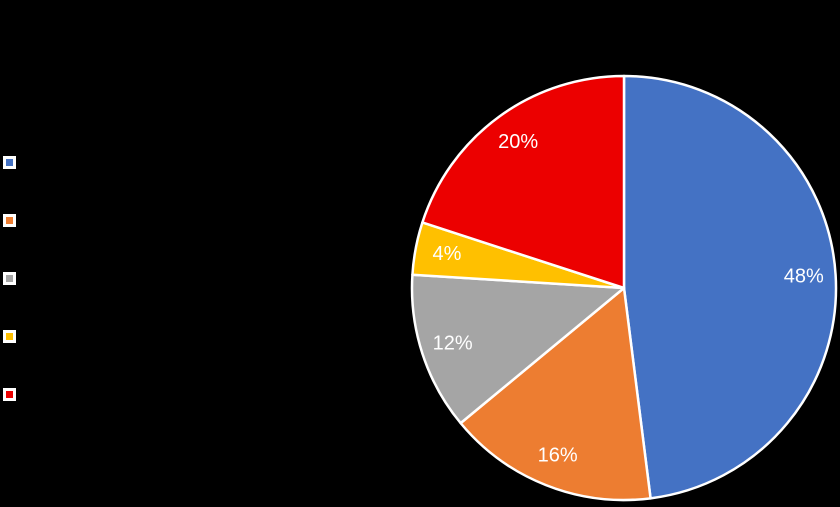  I want to click on pie-slice-label-1: 16%, so click(558, 456).